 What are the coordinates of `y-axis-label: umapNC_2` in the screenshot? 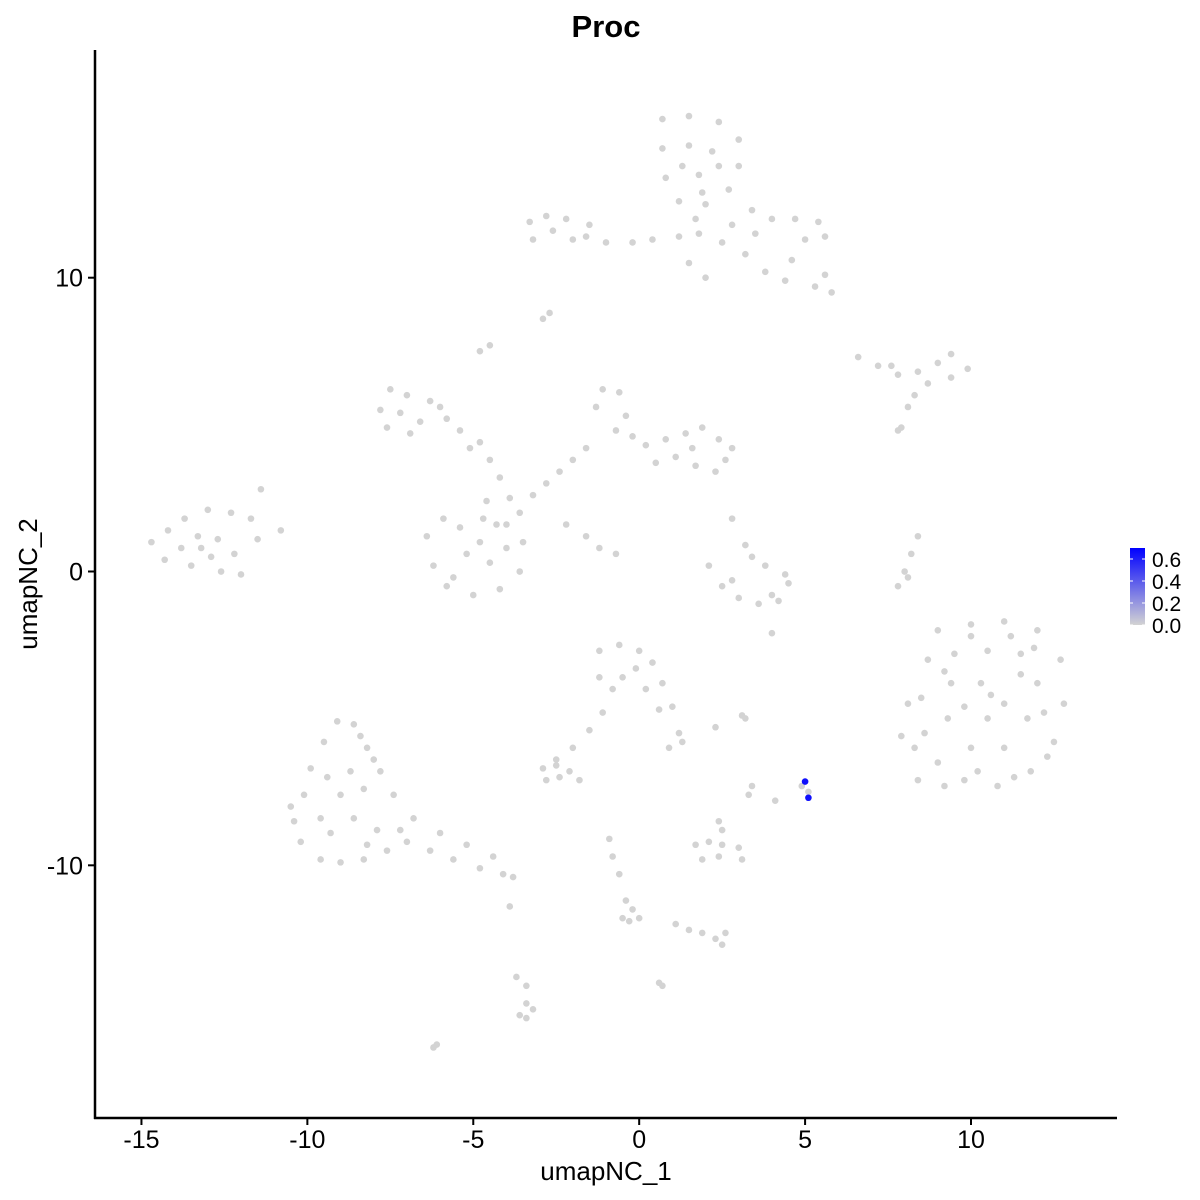 It's located at (28, 584).